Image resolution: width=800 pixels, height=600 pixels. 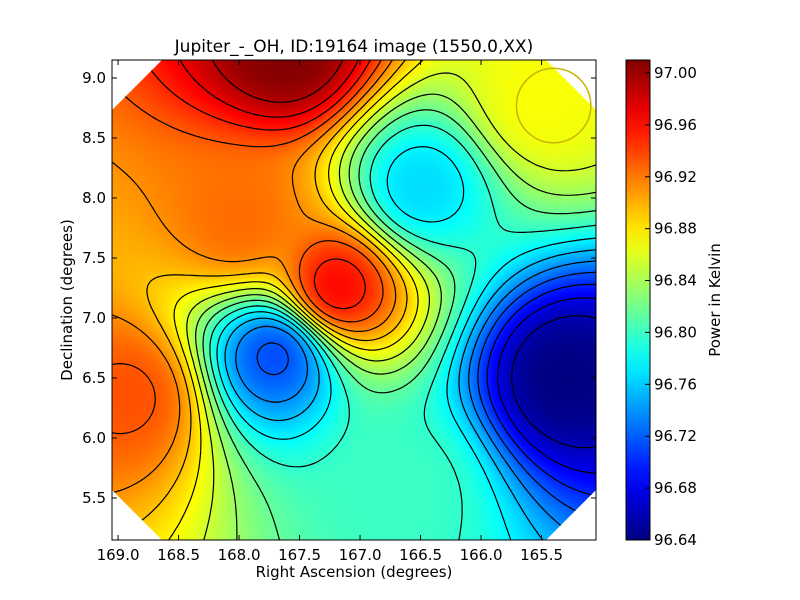 What do you see at coordinates (553, 105) in the screenshot?
I see `beam-marker` at bounding box center [553, 105].